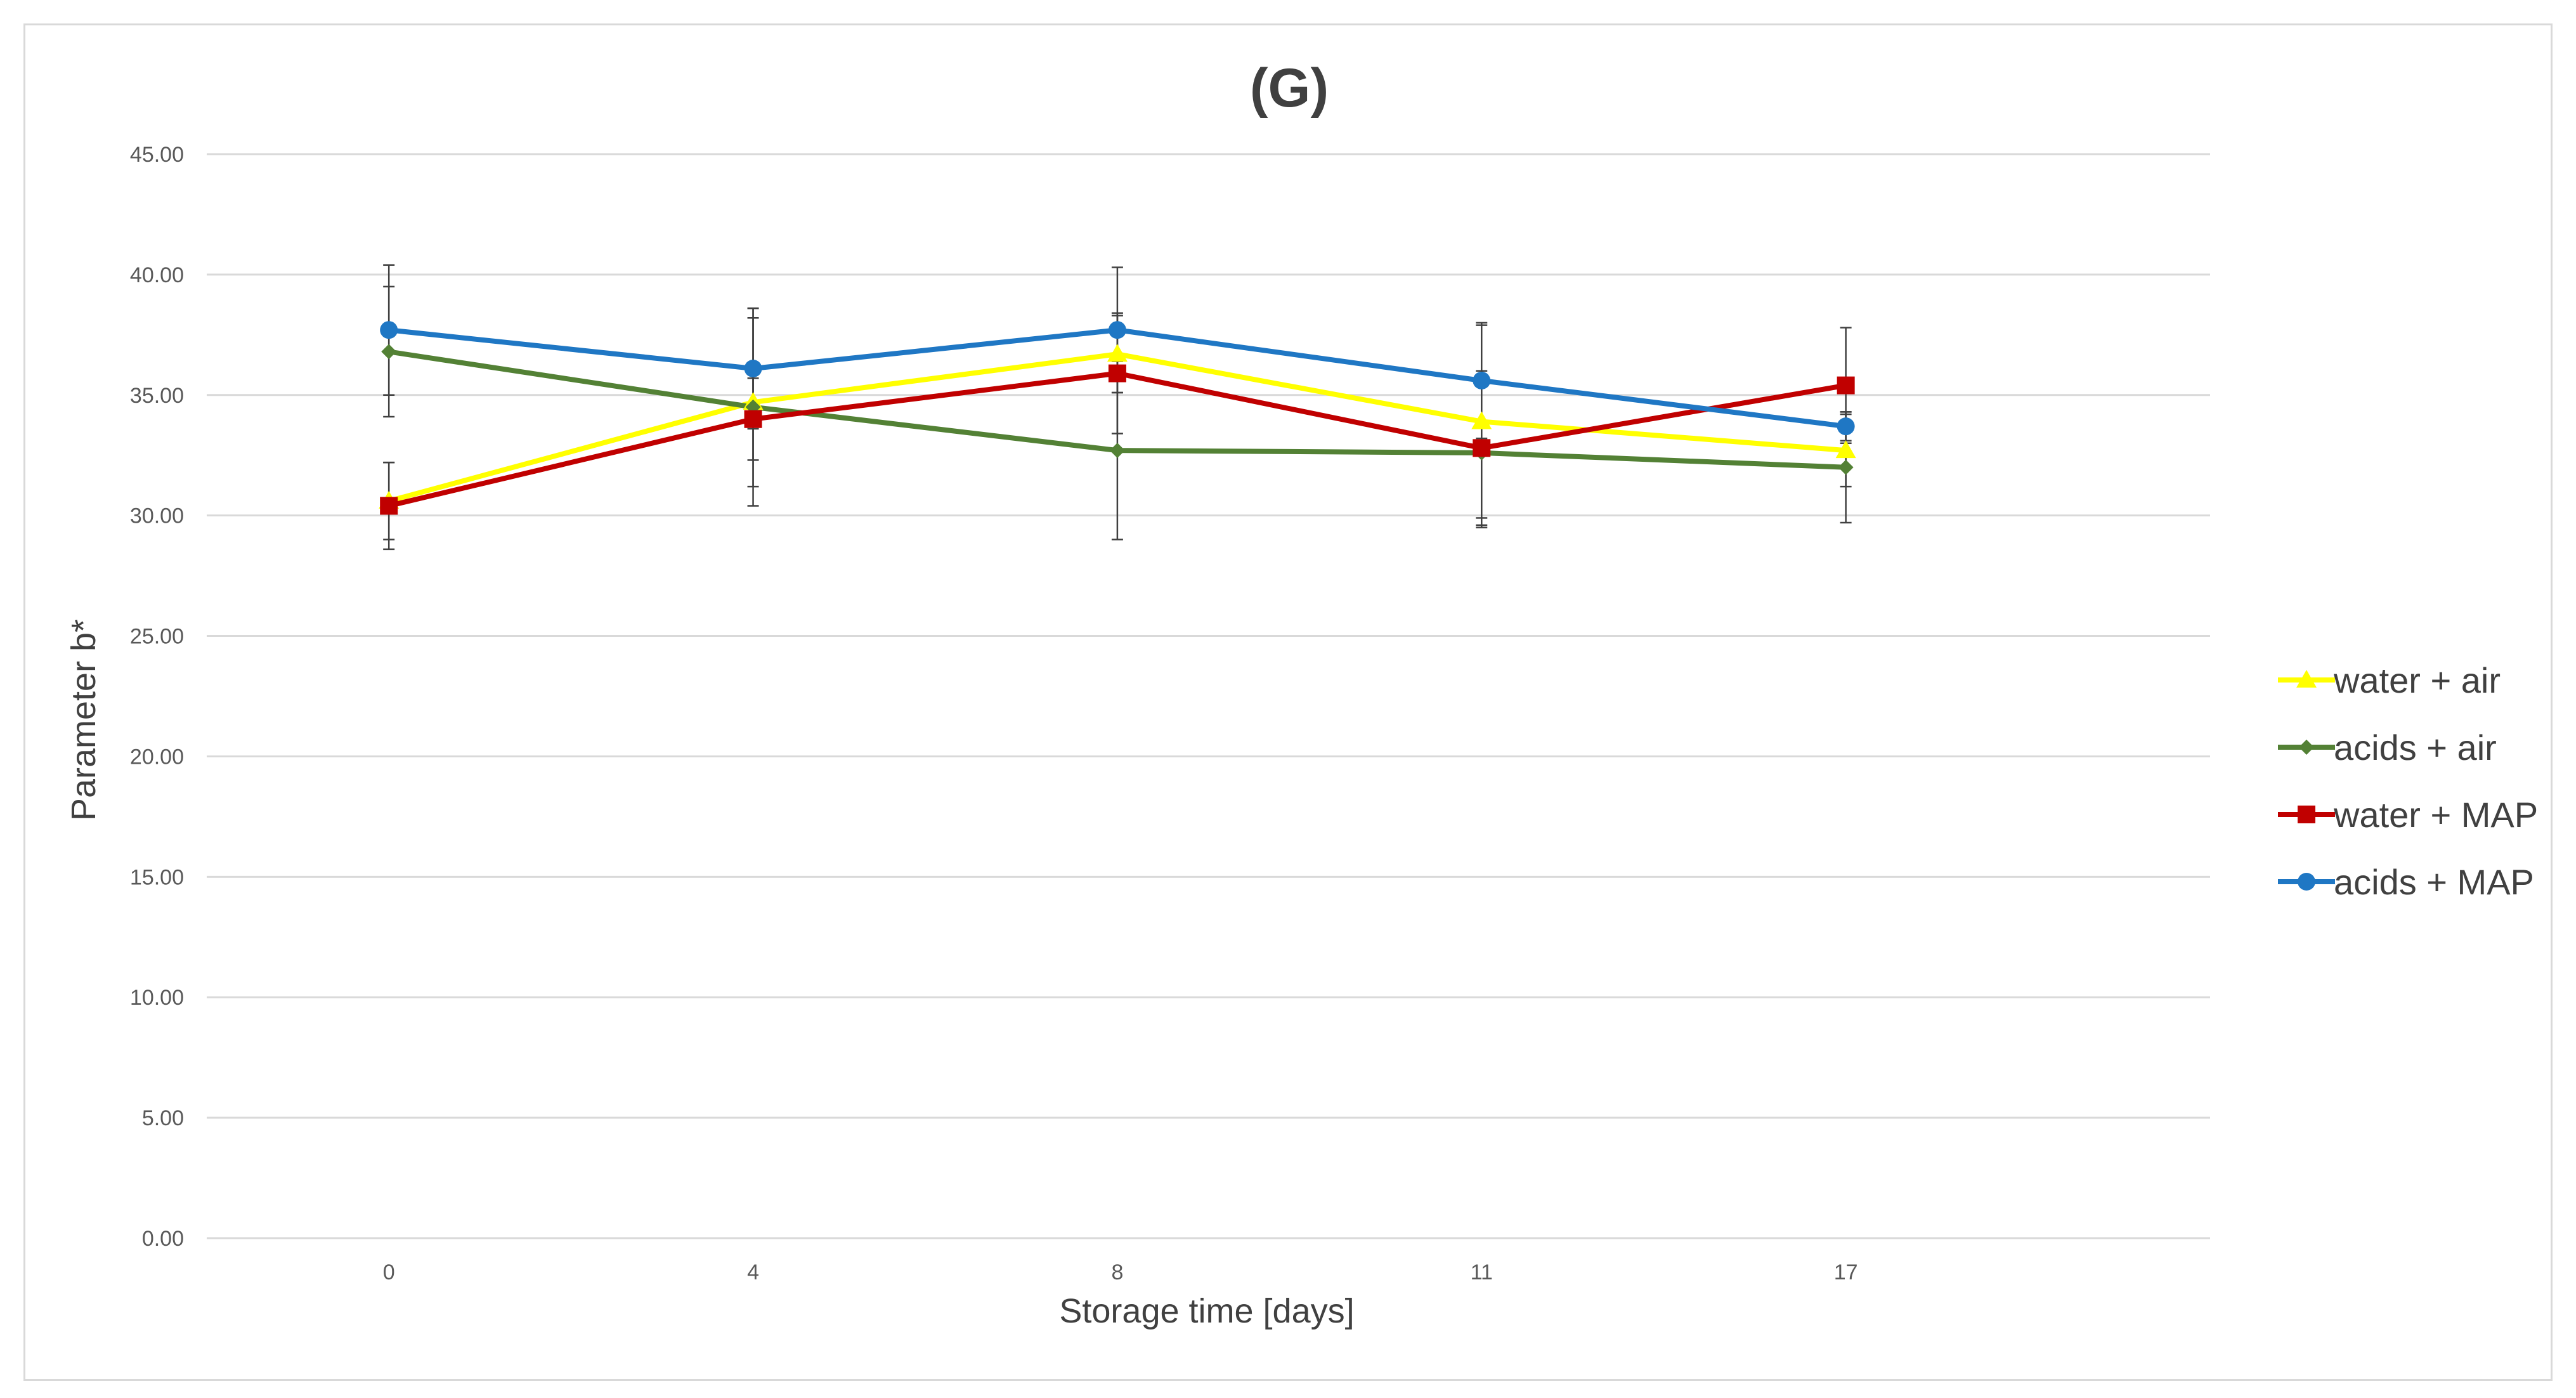 This screenshot has width=2576, height=1398. What do you see at coordinates (2434, 882) in the screenshot?
I see `legend-label: acids + MAP` at bounding box center [2434, 882].